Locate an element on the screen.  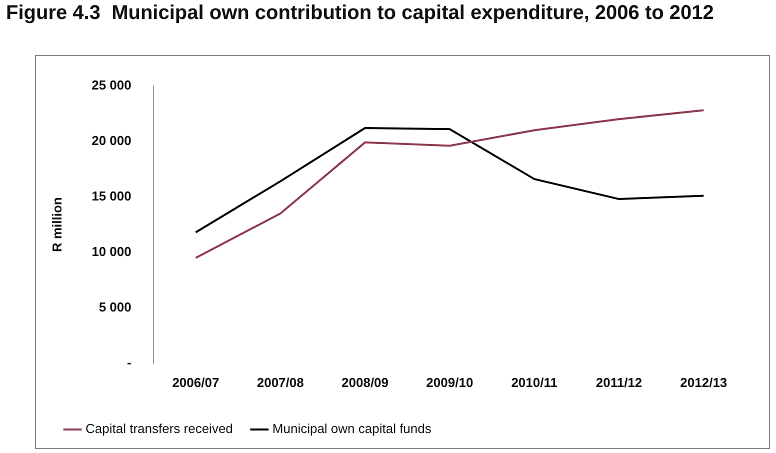
x-tick-label: 2010/11 is located at coordinates (534, 382).